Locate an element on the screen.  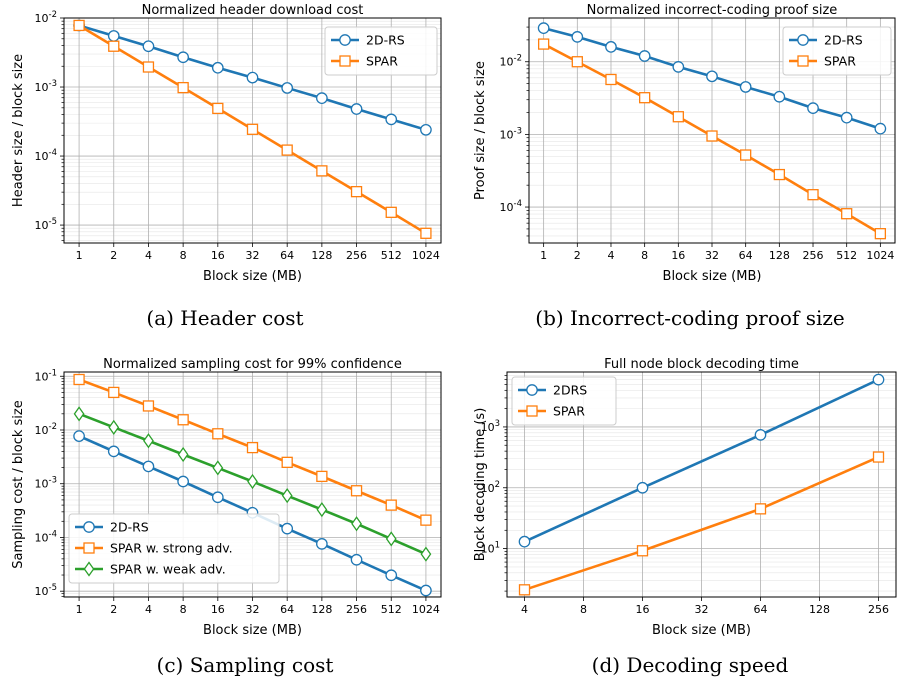
figure-caption: (d) Decoding speed is located at coordinates (690, 665).